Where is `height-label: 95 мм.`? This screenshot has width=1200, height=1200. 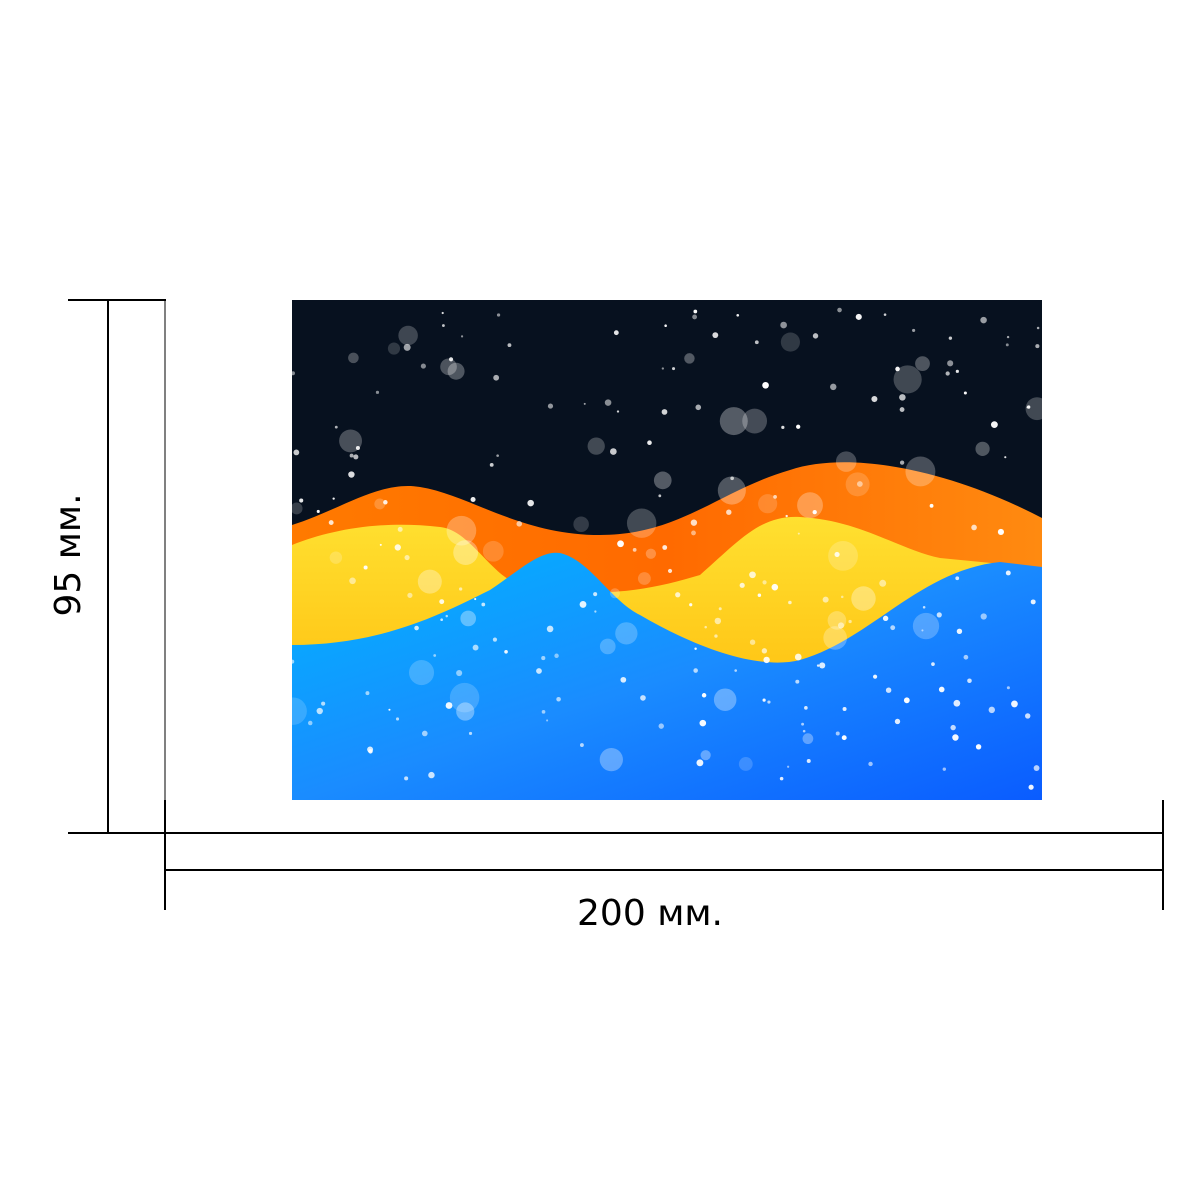
height-label: 95 мм. is located at coordinates (68, 554).